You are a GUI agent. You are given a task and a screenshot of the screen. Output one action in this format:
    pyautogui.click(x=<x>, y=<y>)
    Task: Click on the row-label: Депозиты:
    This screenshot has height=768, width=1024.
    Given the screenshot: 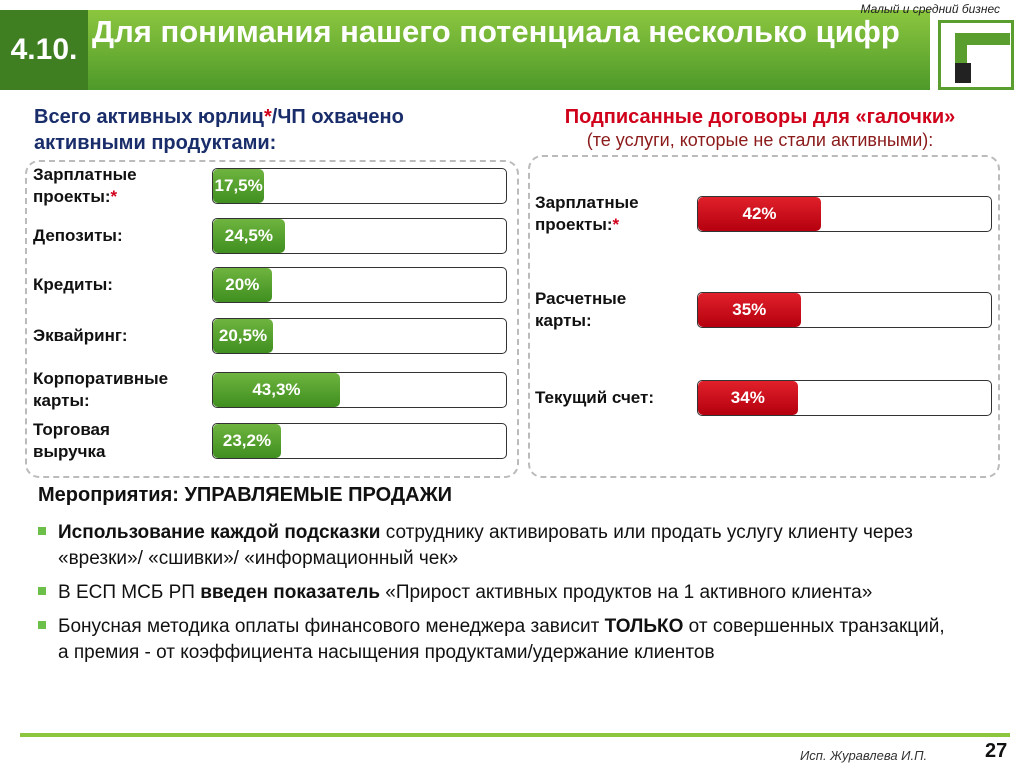 What is the action you would take?
    pyautogui.click(x=108, y=236)
    